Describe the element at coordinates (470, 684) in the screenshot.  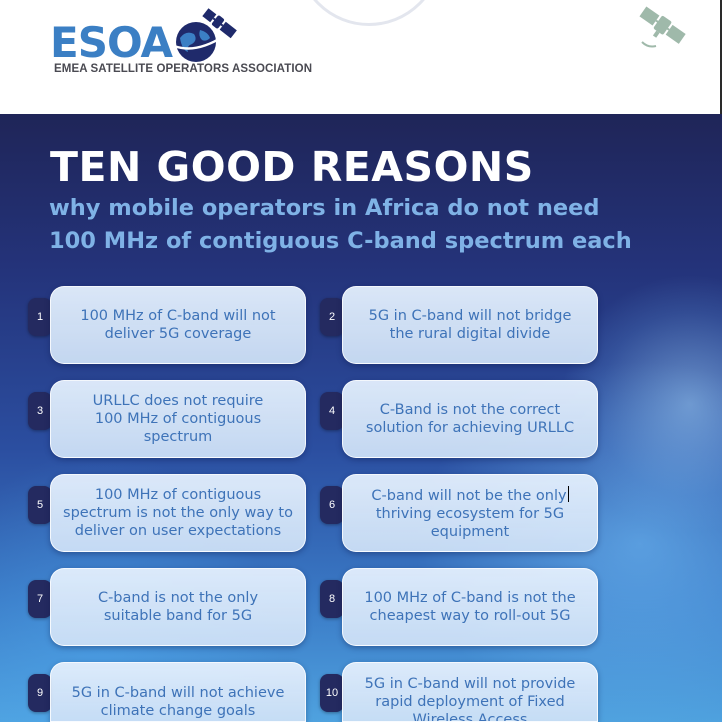
I see `reason-10-line-1: 5G in C-band will not provide` at that location.